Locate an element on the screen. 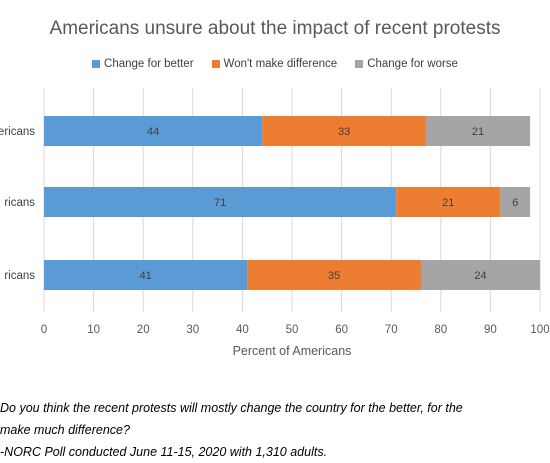 The image size is (550, 463). x-tick-label: 90 is located at coordinates (490, 330).